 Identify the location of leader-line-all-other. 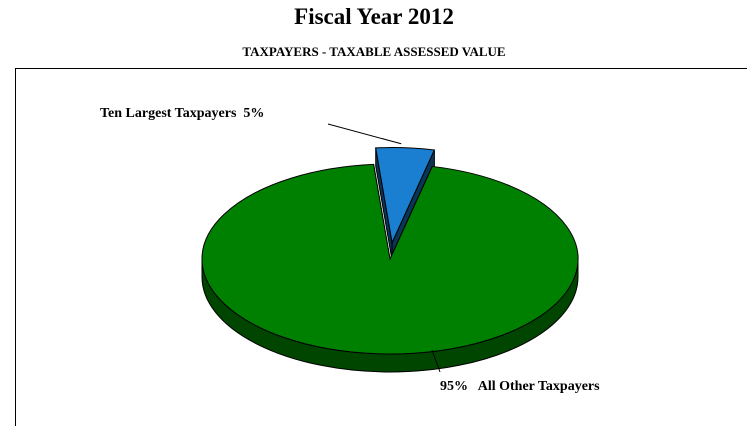
(436, 361).